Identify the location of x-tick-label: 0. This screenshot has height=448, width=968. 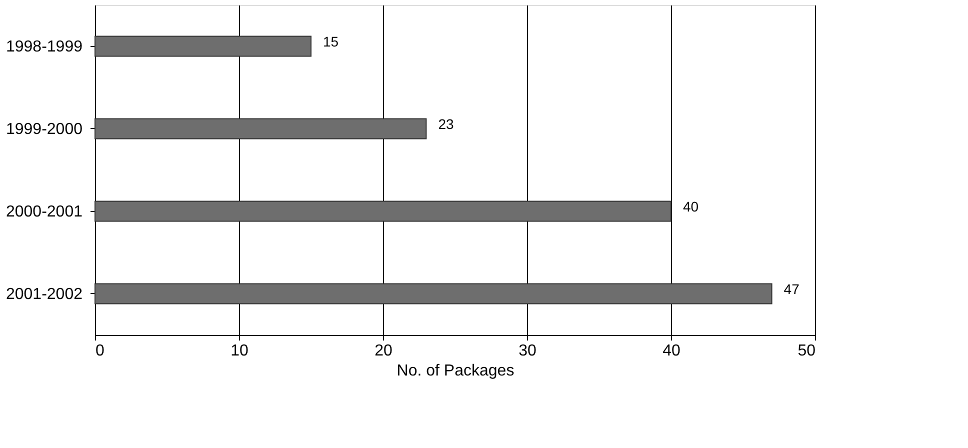
(100, 351).